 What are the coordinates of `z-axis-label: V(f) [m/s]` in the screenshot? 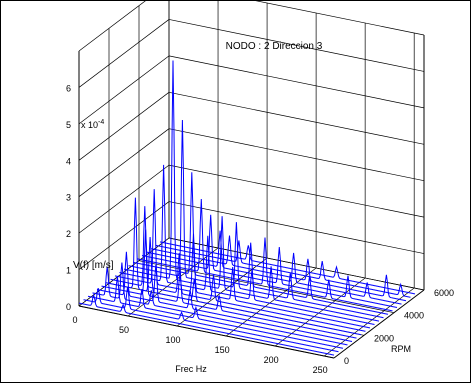 It's located at (93, 265).